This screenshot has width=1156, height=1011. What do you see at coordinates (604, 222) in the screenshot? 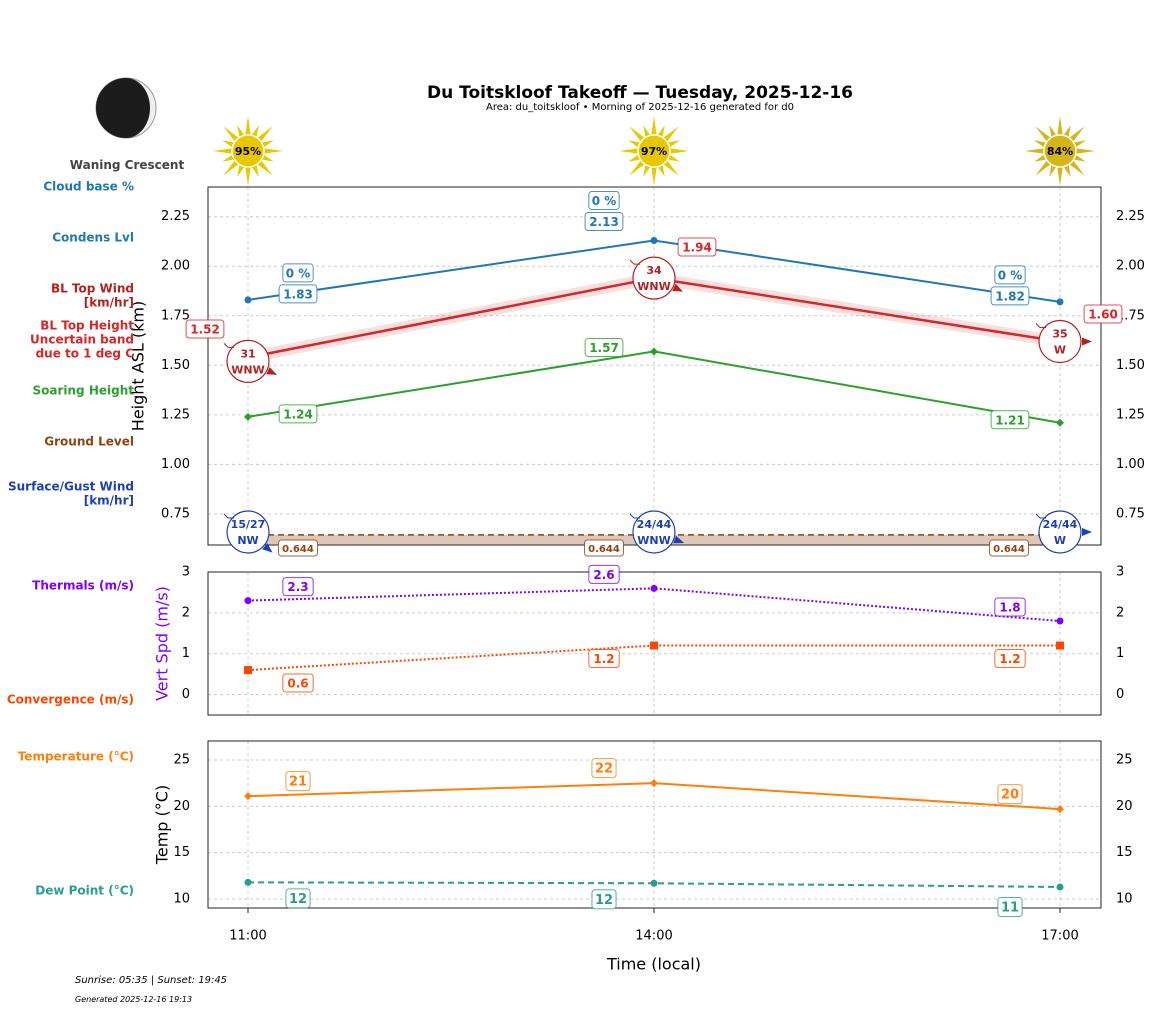
I see `condens-value-label: 2.13` at bounding box center [604, 222].